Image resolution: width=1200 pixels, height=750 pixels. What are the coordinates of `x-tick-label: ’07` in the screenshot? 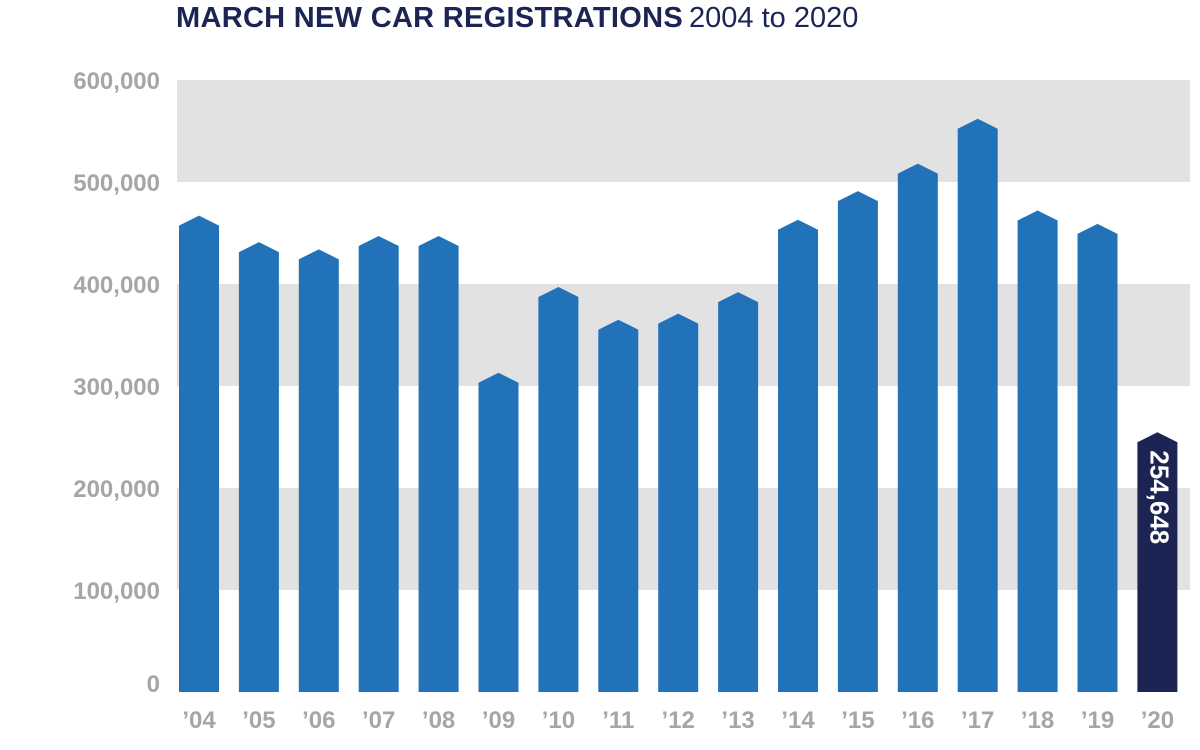 It's located at (378, 720).